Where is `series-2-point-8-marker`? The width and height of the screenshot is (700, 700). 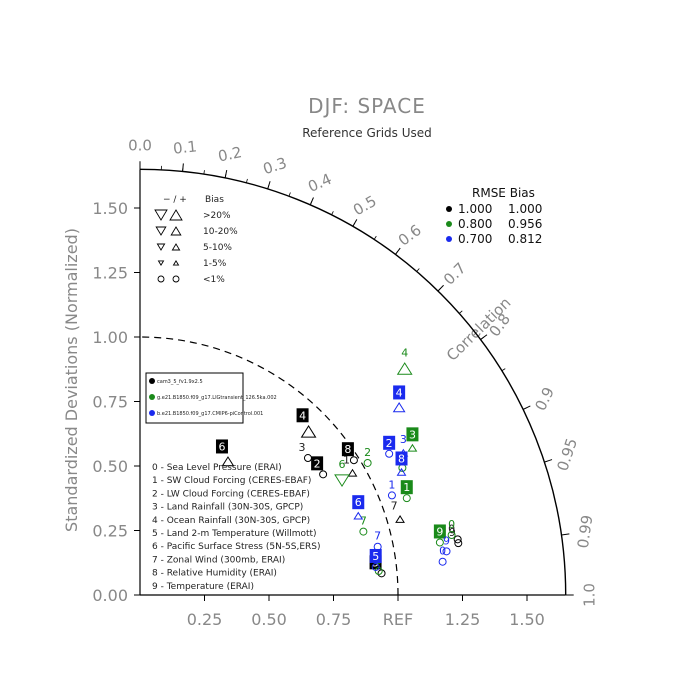 series-2-point-8-marker is located at coordinates (401, 471).